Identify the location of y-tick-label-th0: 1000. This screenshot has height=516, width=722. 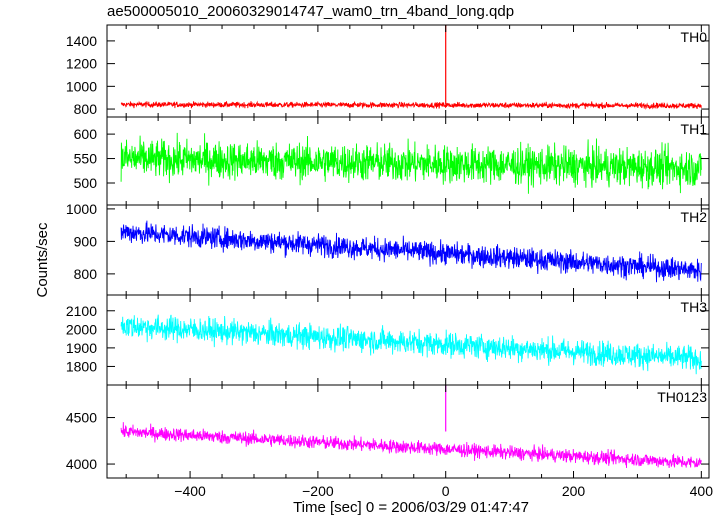
(81, 86).